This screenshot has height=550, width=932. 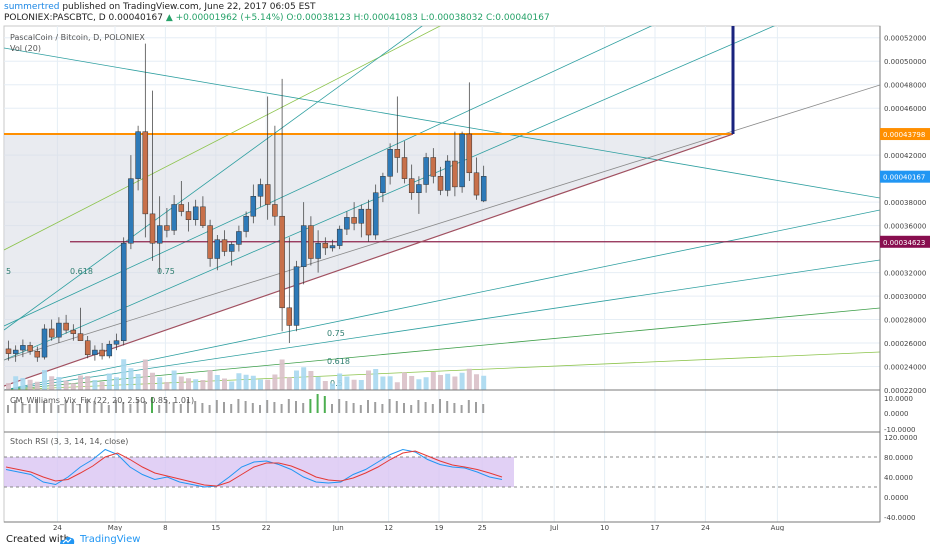 I want to click on price-label: 0.00034623, so click(x=904, y=243).